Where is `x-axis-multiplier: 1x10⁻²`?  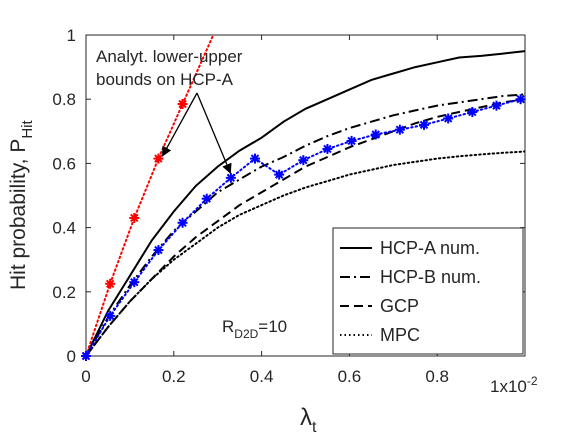 x-axis-multiplier: 1x10⁻² is located at coordinates (514, 385).